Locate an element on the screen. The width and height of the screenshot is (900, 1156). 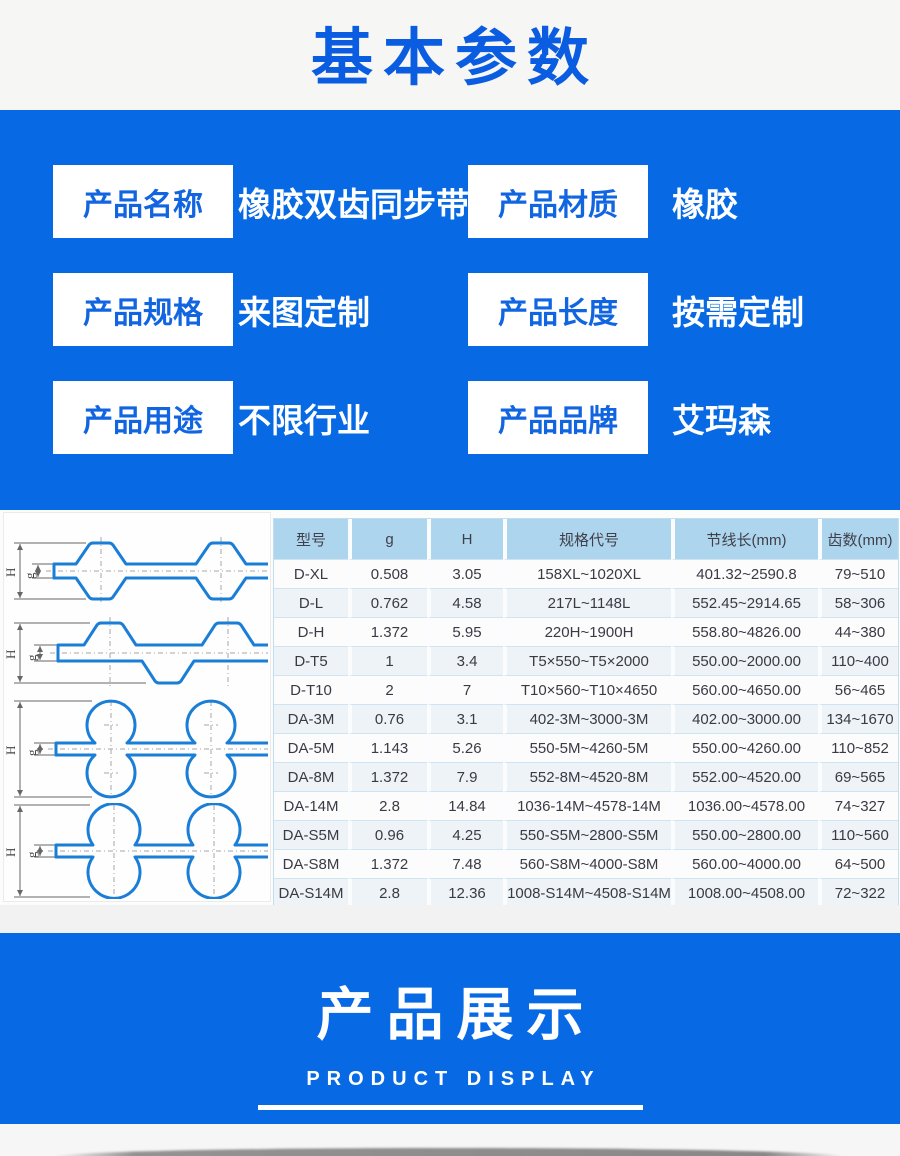
table-cell: T10×560~T10×4650 is located at coordinates (587, 689).